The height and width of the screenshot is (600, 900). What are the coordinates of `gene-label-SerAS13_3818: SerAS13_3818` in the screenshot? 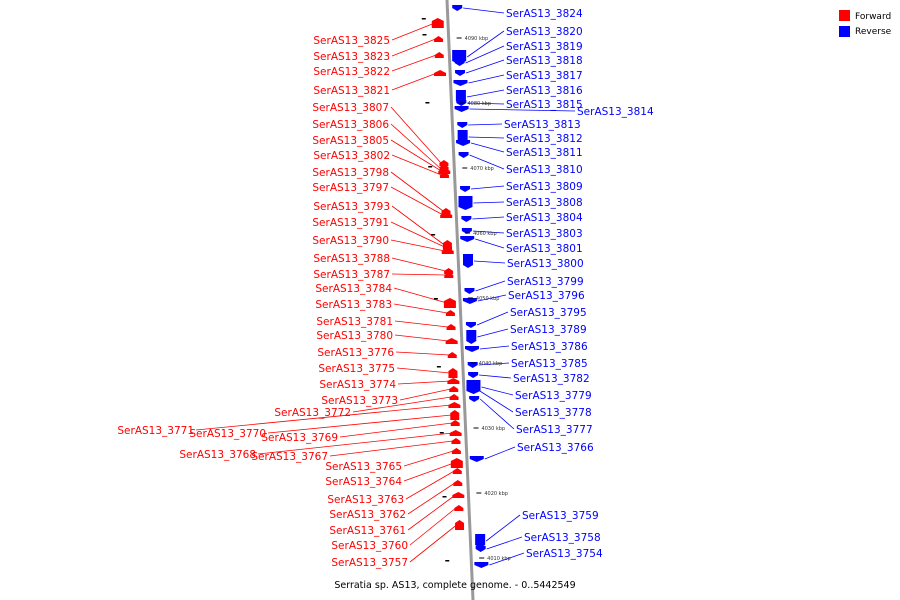 It's located at (544, 61).